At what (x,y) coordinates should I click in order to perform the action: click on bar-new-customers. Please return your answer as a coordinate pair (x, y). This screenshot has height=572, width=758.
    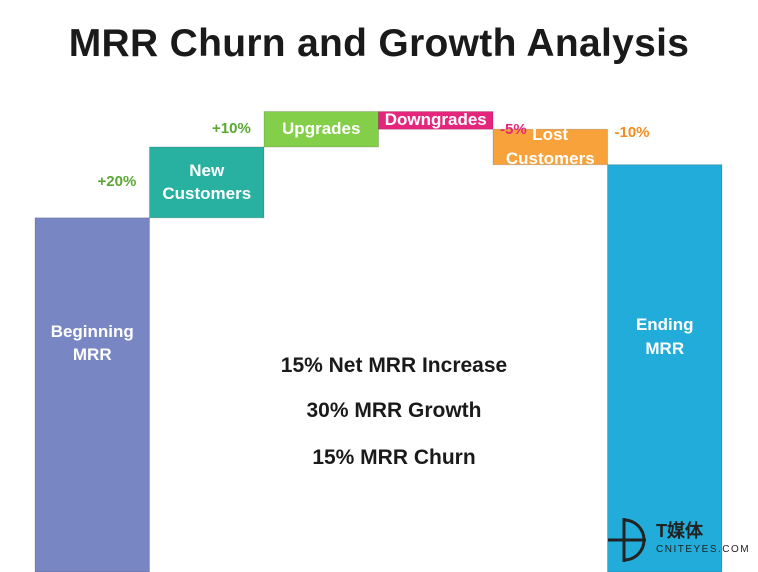
    Looking at the image, I should click on (207, 182).